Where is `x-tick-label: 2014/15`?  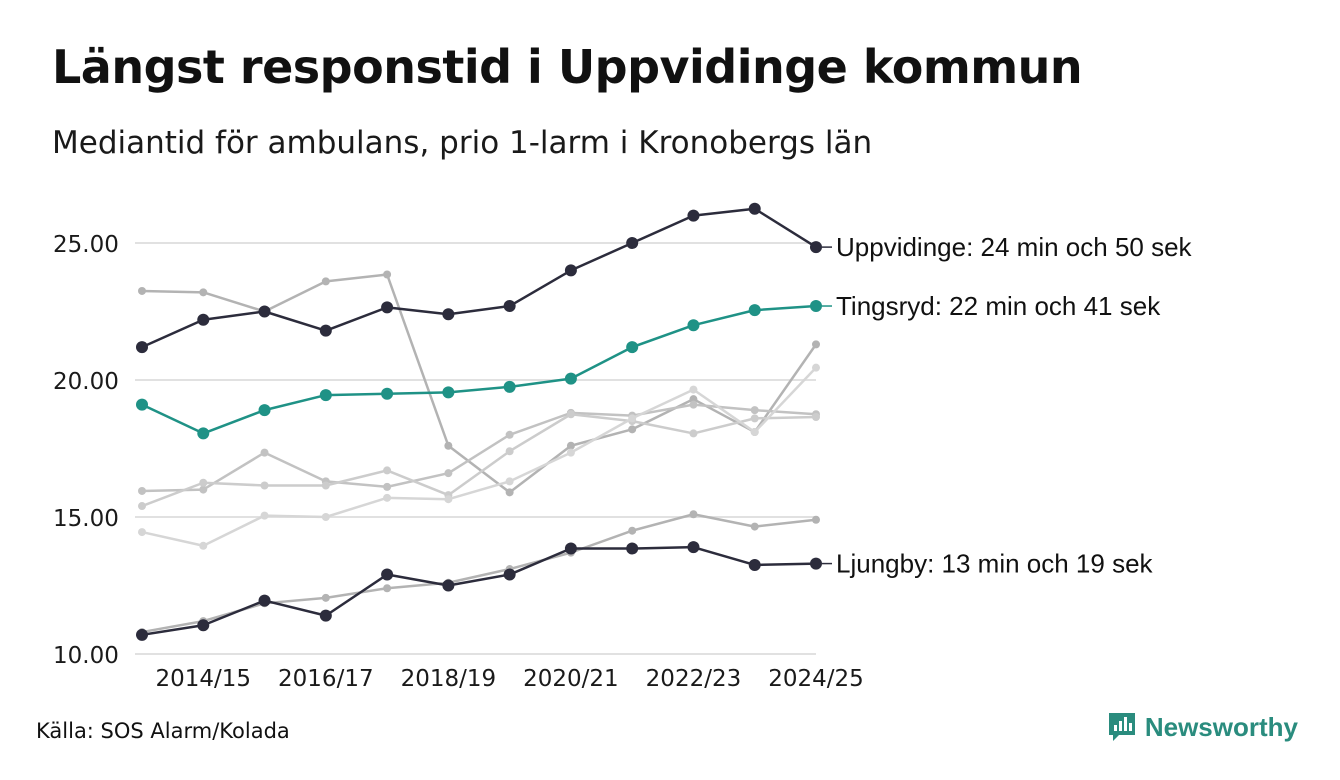
x-tick-label: 2014/15 is located at coordinates (203, 679).